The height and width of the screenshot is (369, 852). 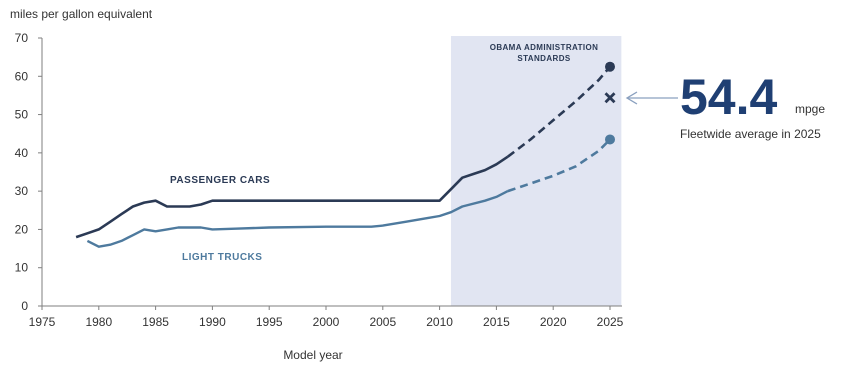 I want to click on x-tick-label: 2010, so click(x=439, y=322).